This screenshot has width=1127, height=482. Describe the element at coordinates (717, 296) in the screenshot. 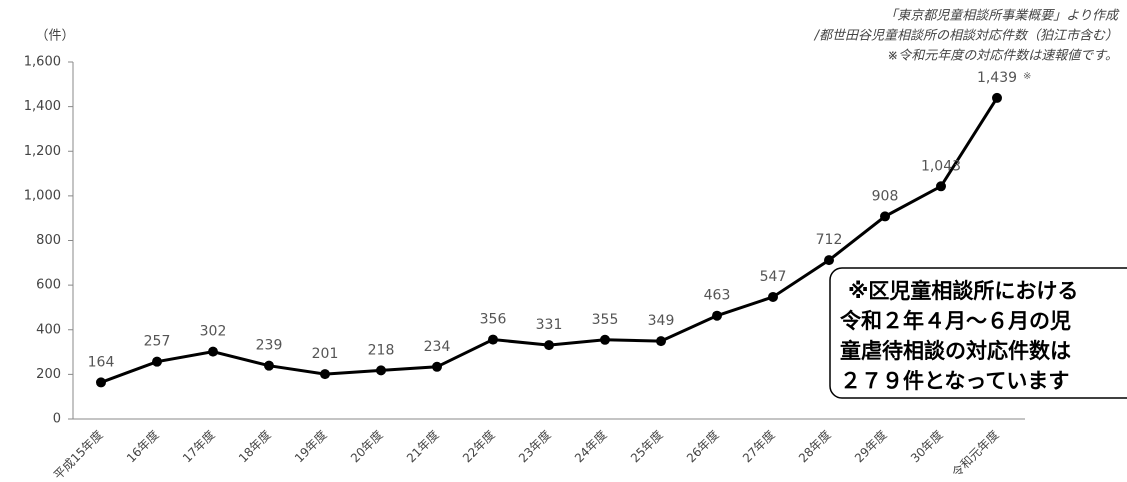

I see `value-label: 463` at that location.